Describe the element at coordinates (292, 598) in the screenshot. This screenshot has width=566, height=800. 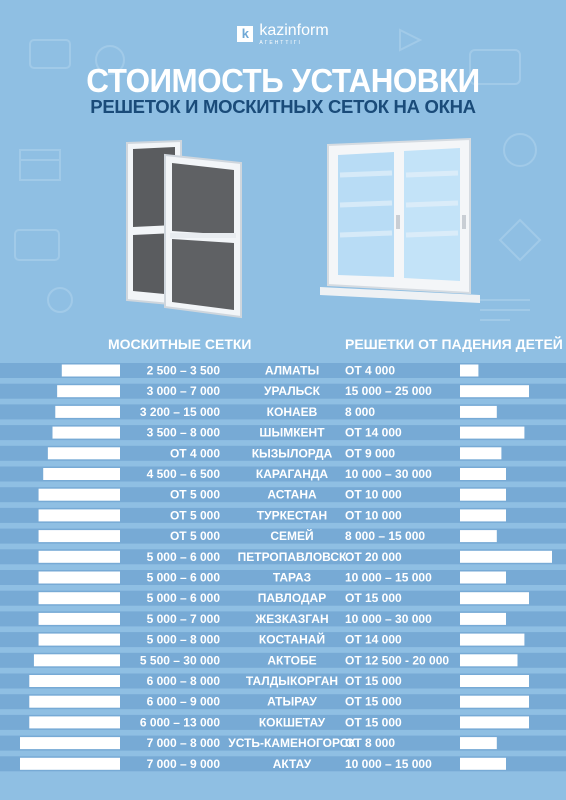
I see `city-label: ПАВЛОДАР` at that location.